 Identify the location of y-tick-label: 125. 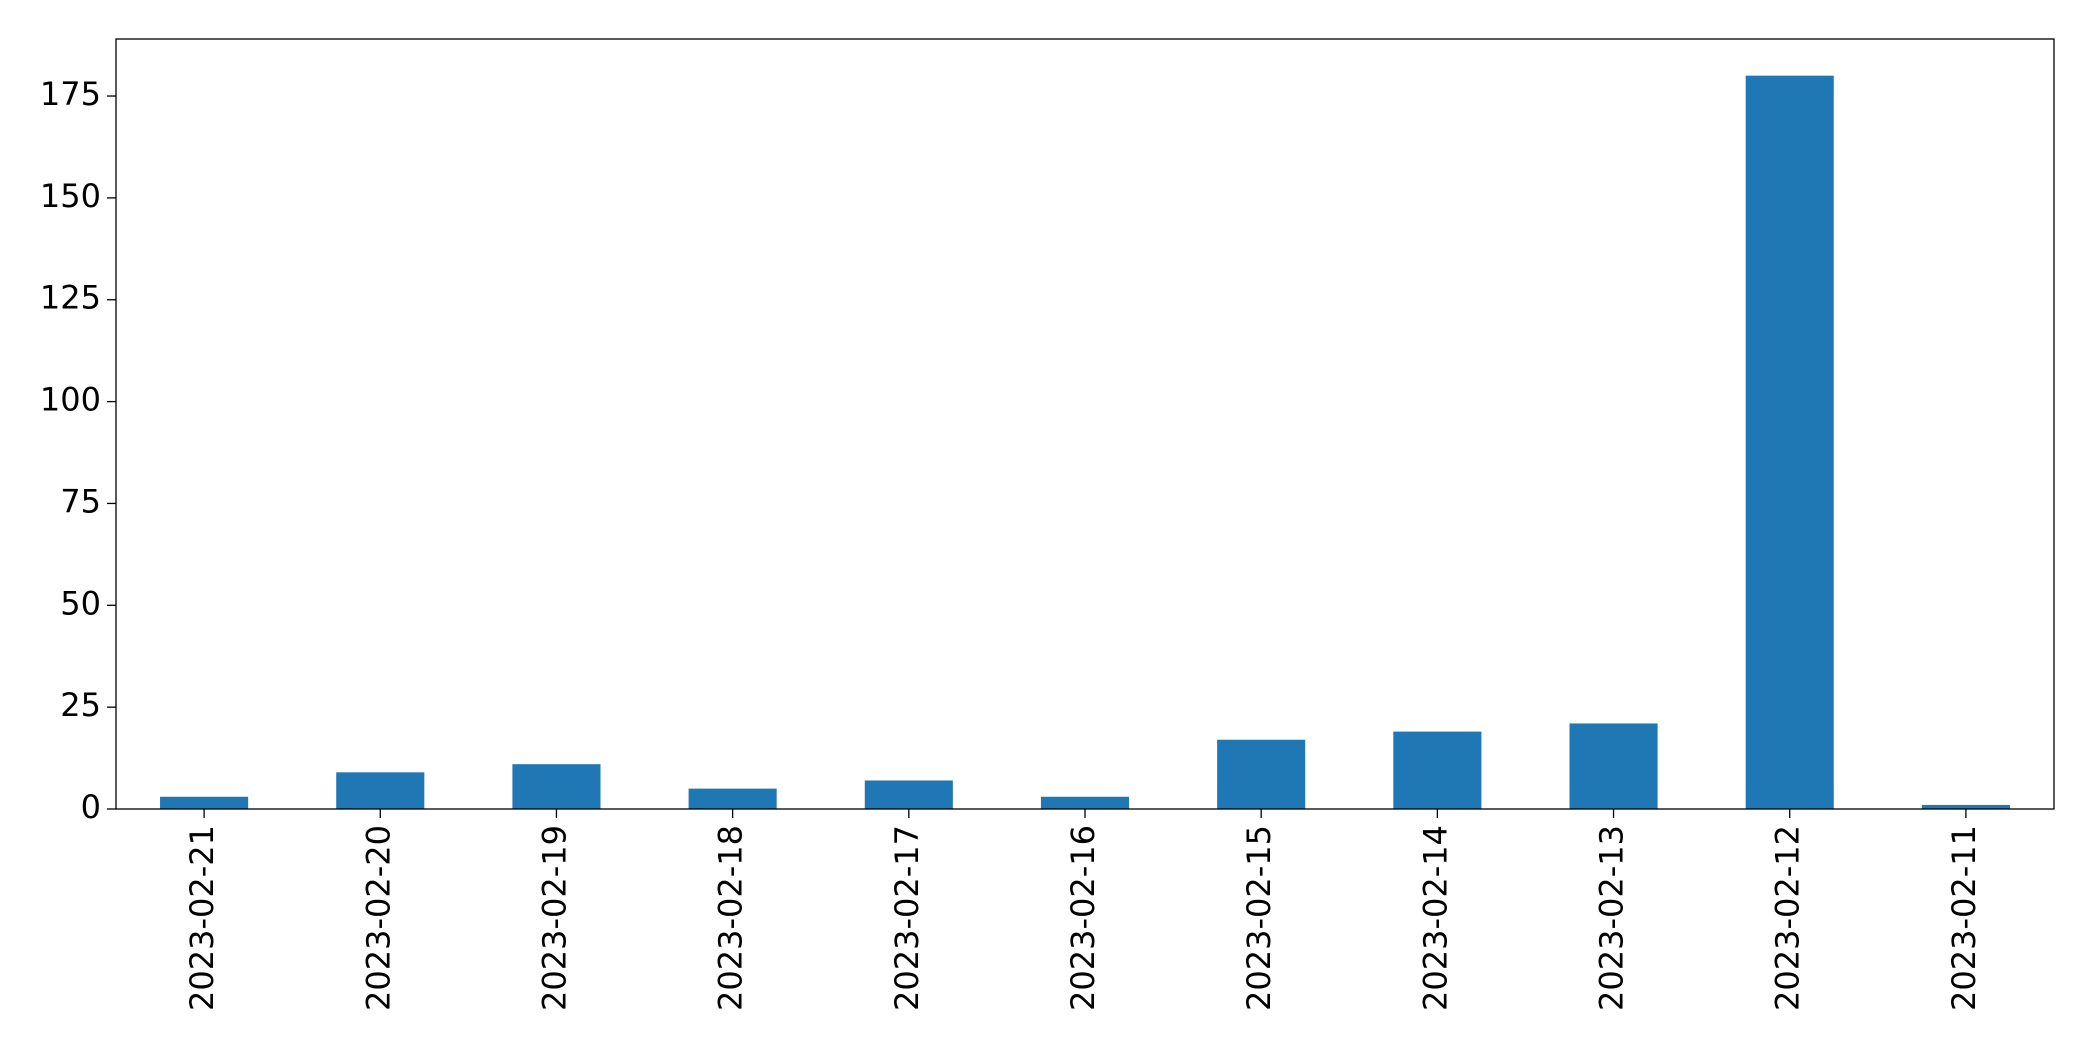
(70, 298).